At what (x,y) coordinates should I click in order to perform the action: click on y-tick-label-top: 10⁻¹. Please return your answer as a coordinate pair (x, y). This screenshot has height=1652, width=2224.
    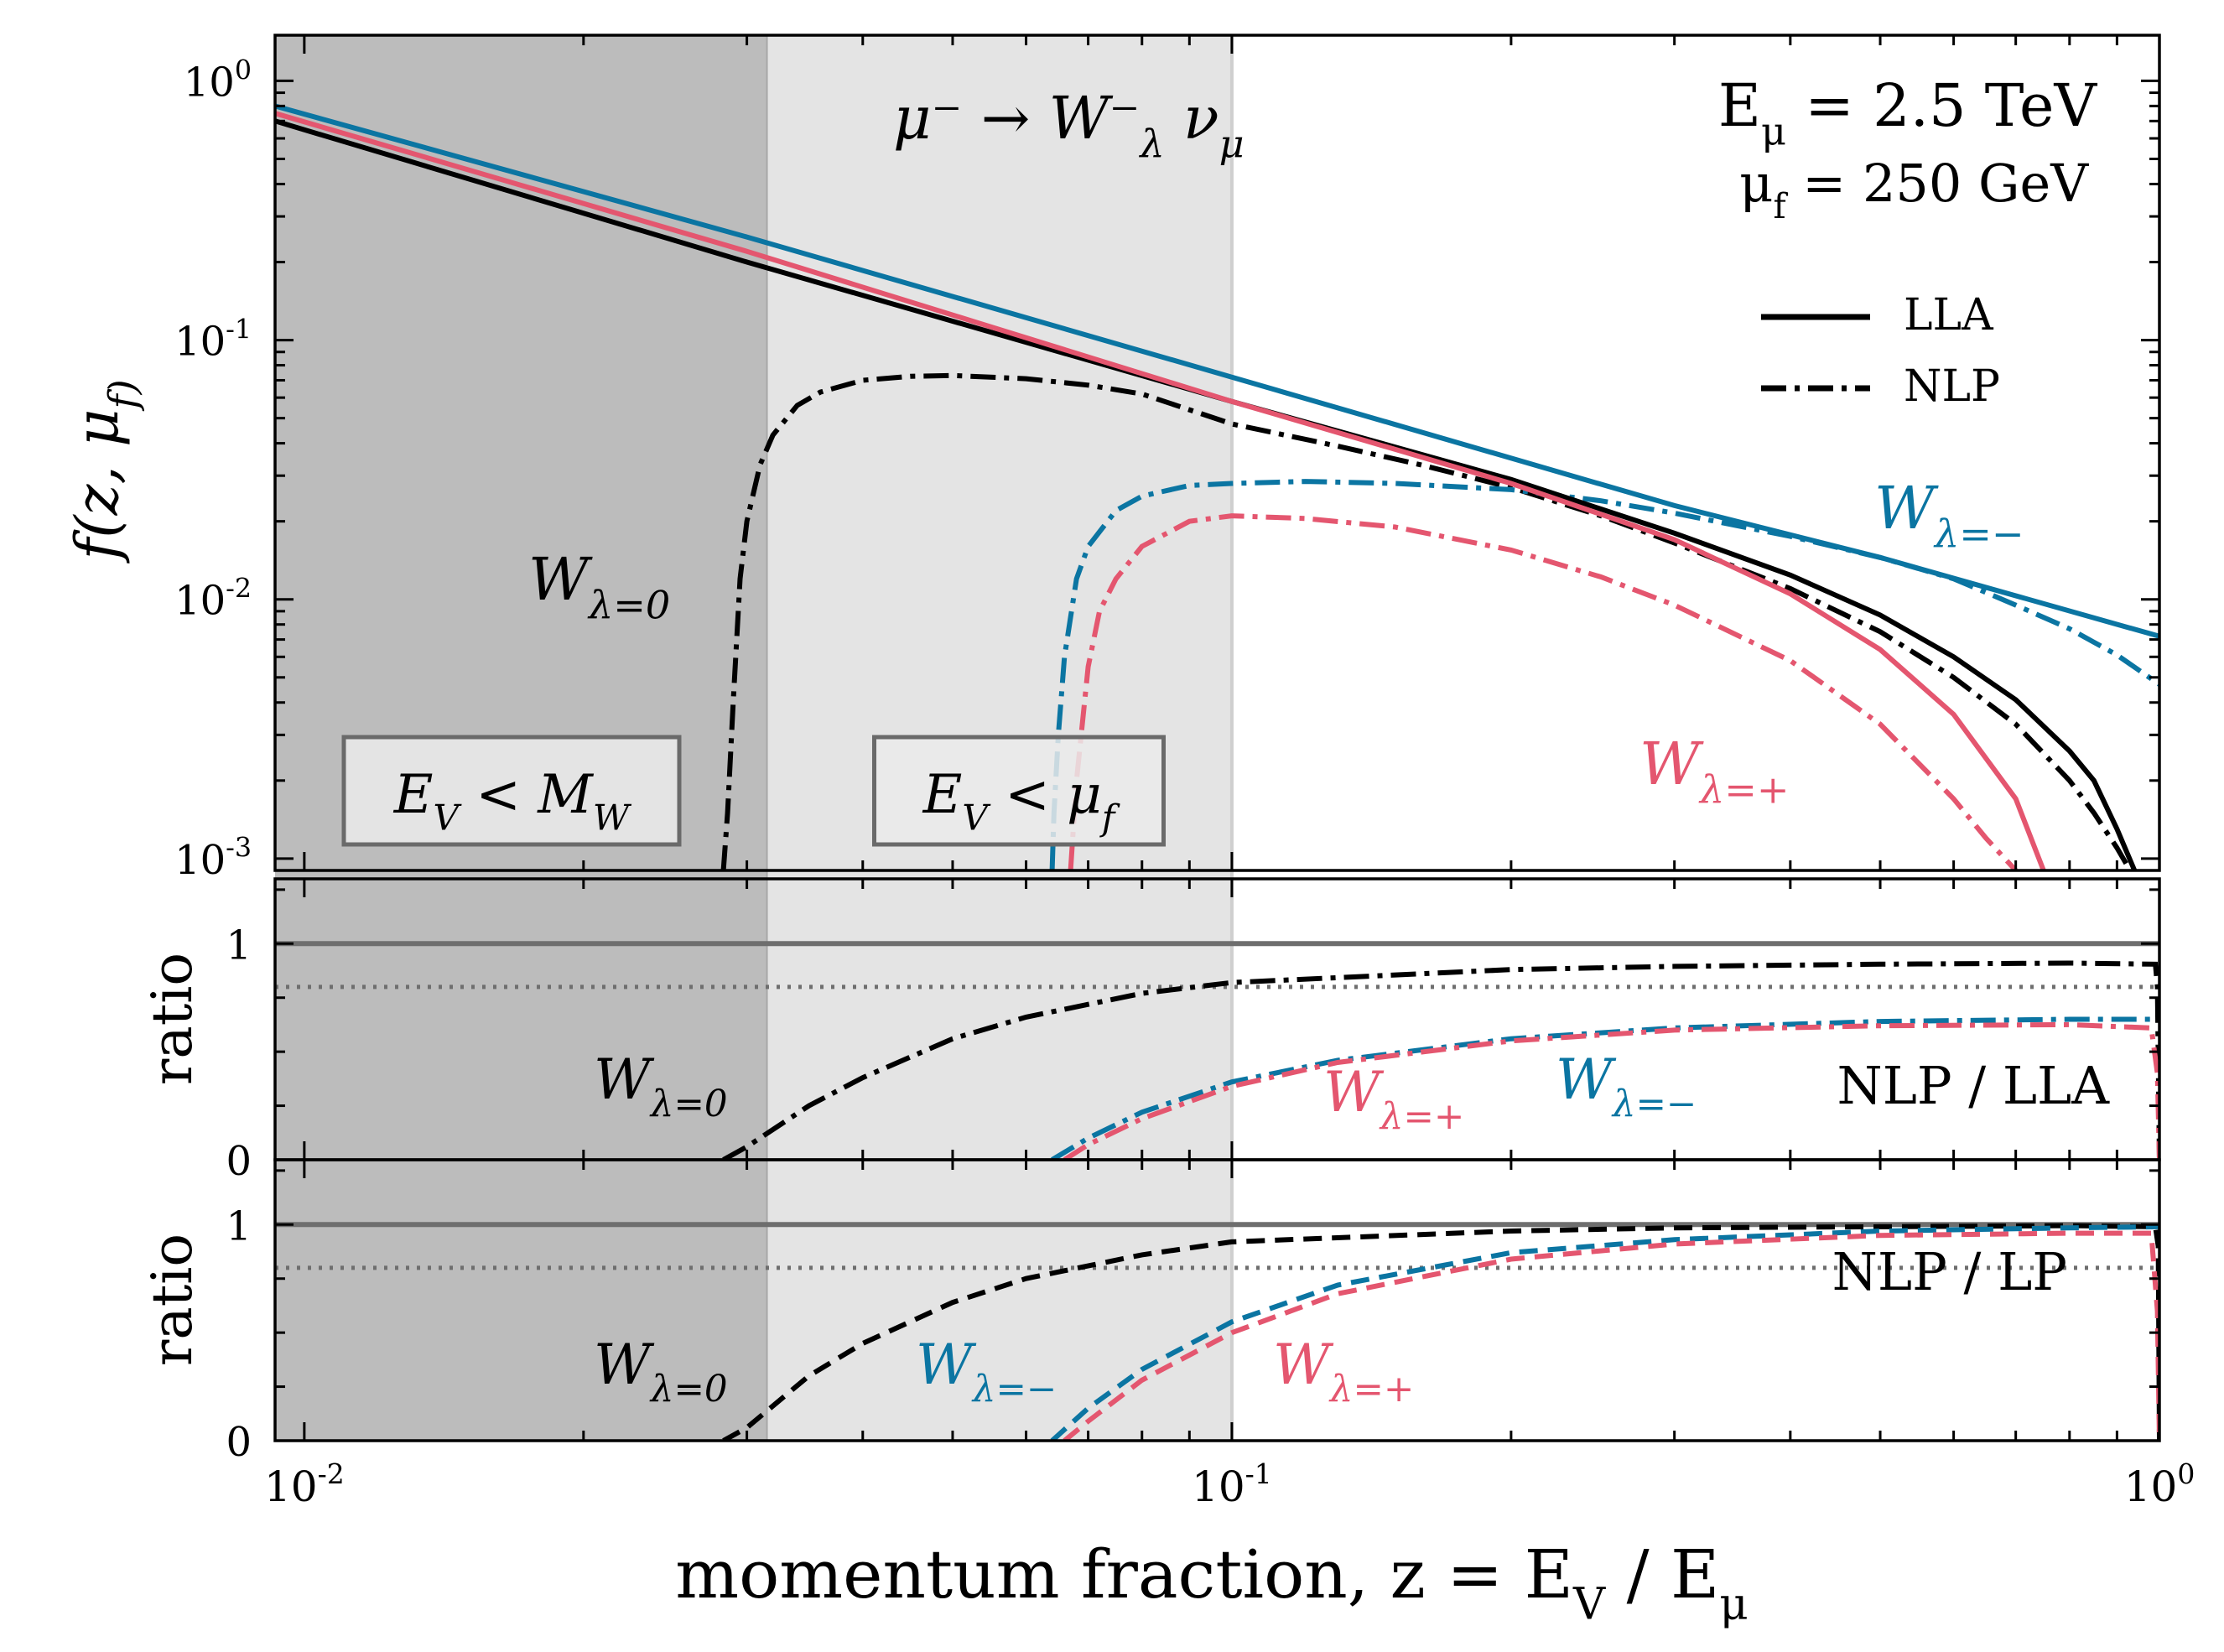
    Looking at the image, I should click on (213, 339).